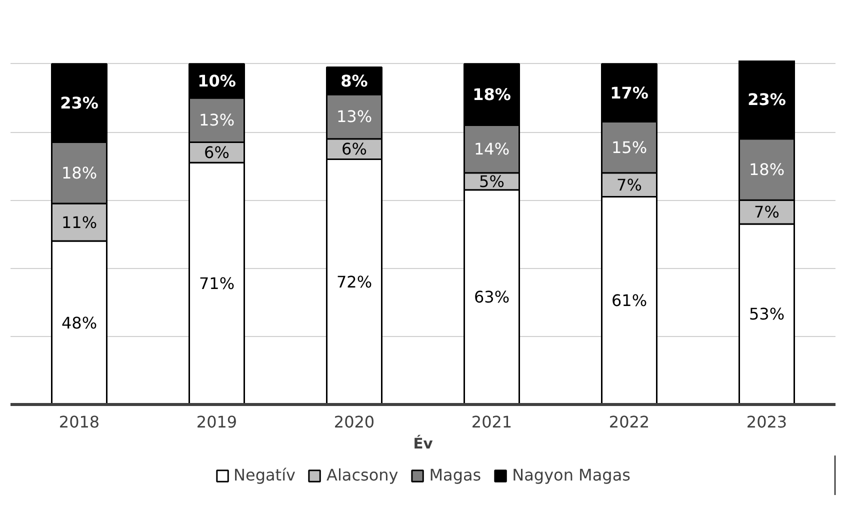 This screenshot has height=511, width=855. What do you see at coordinates (767, 422) in the screenshot?
I see `x-tick-label: 2023` at bounding box center [767, 422].